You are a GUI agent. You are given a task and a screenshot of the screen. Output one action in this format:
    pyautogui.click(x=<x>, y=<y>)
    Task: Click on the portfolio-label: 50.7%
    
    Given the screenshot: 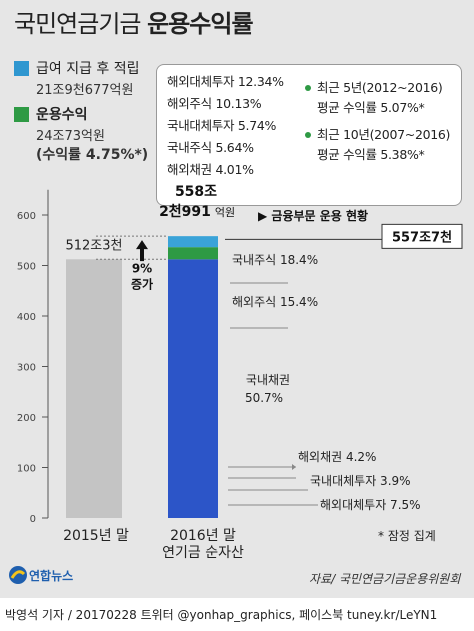 What is the action you would take?
    pyautogui.click(x=264, y=398)
    